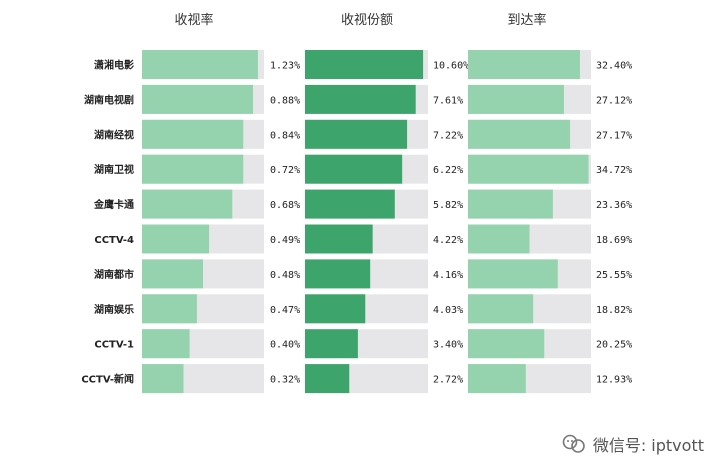  I want to click on data-label: 1.23%, so click(285, 66).